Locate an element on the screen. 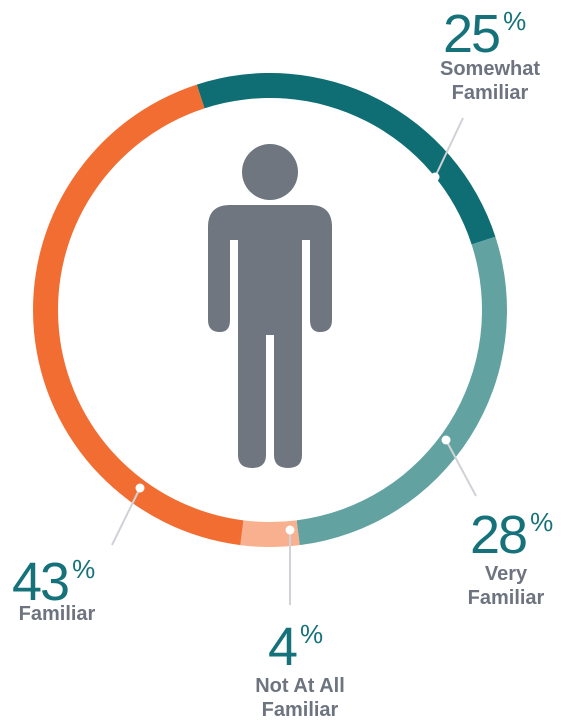  value-label: 28% is located at coordinates (511, 535).